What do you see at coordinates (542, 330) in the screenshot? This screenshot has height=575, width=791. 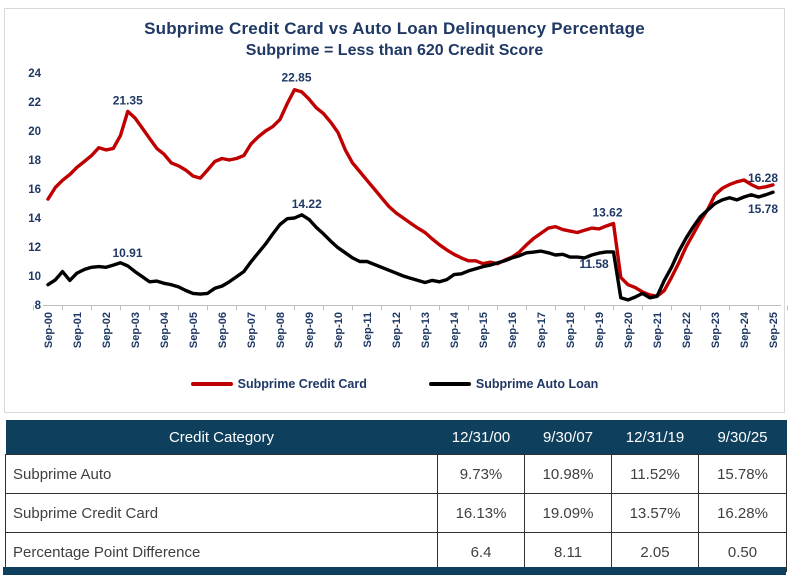 I see `x-tick-label: Sep-17` at bounding box center [542, 330].